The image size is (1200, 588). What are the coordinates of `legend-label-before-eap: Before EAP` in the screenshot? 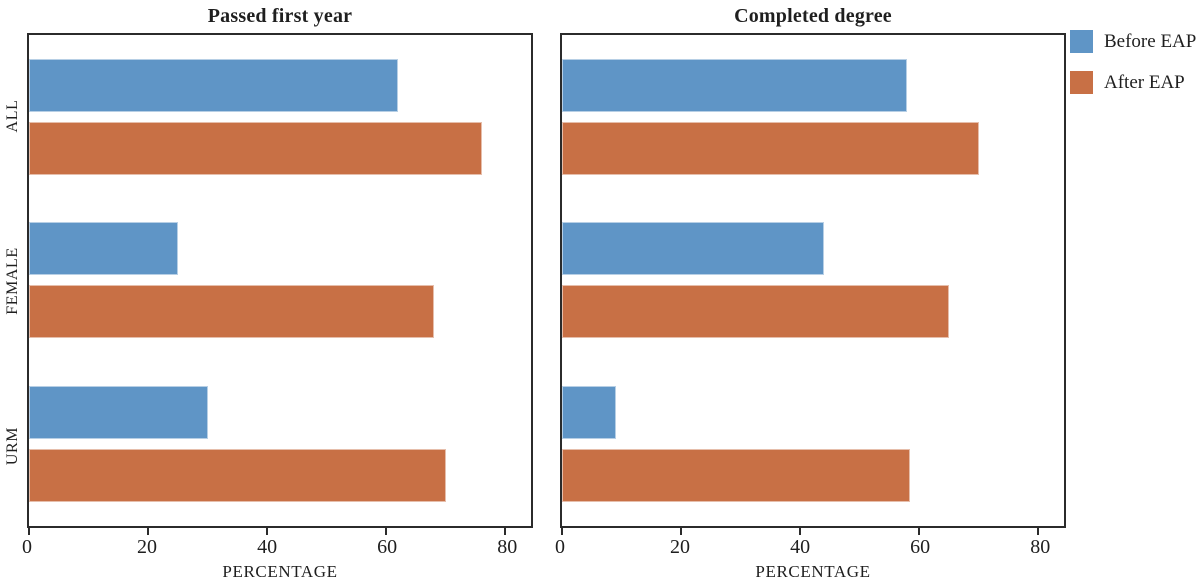 It's located at (1150, 41).